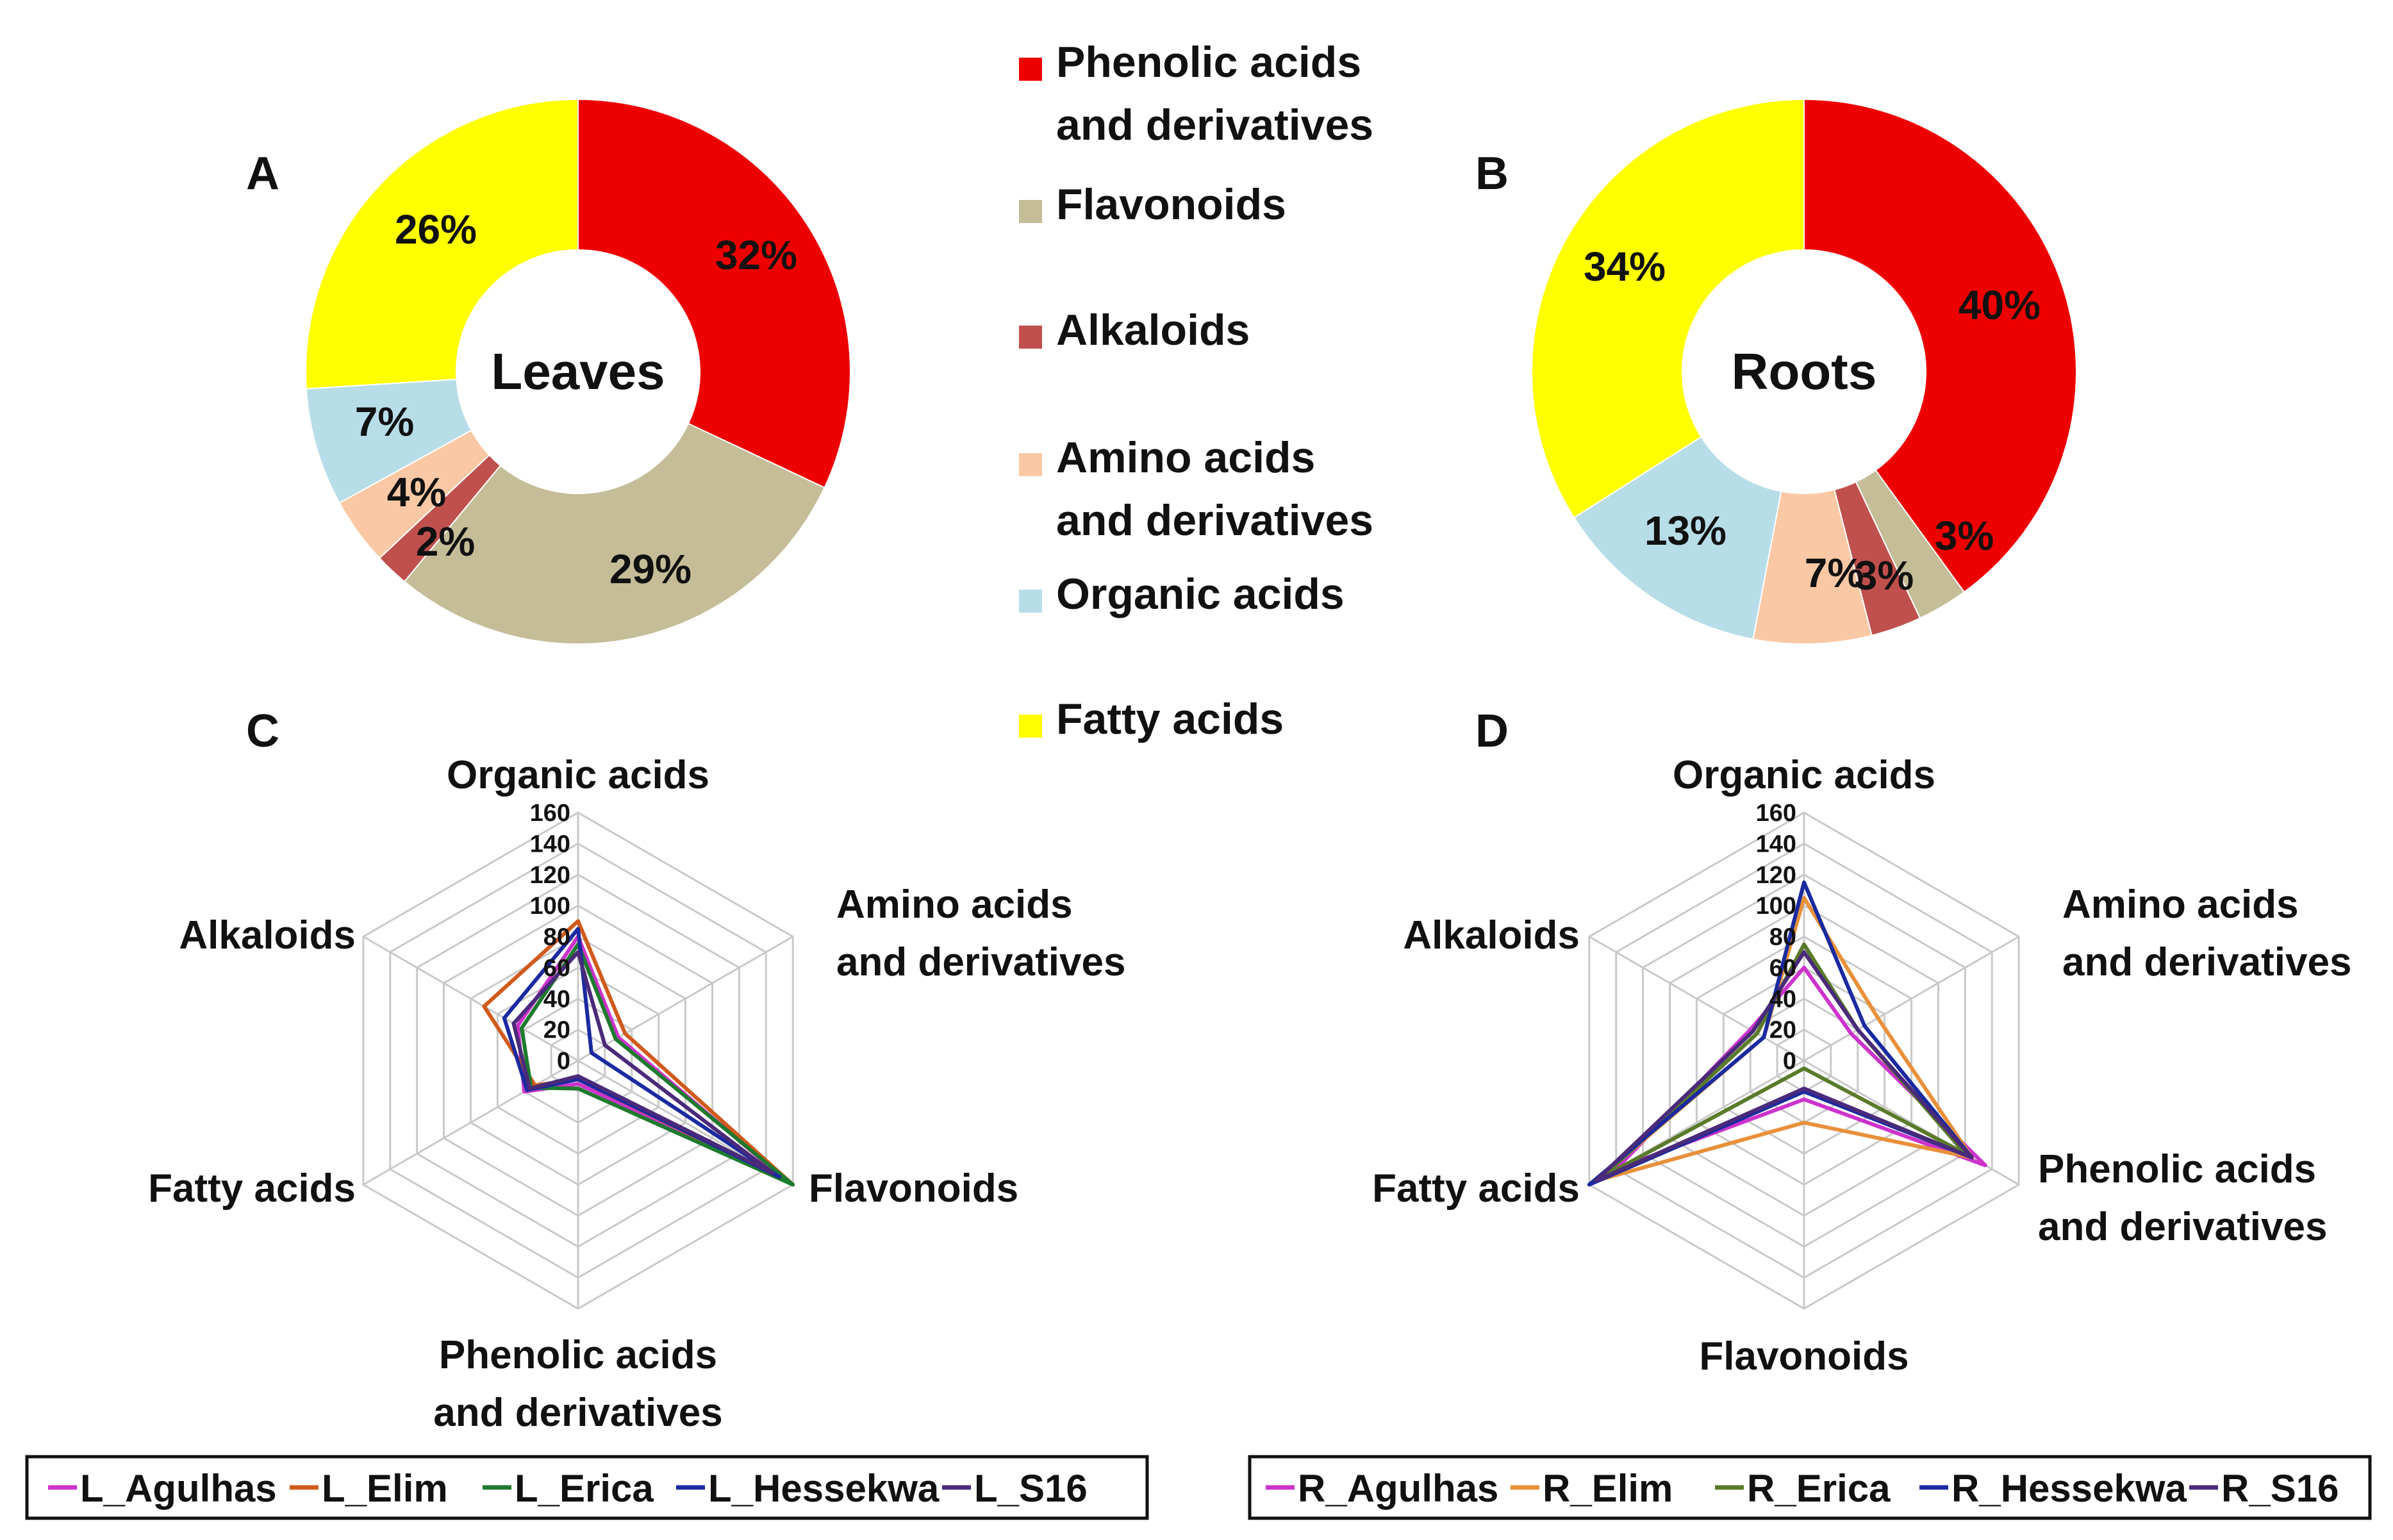  I want to click on radial-tick-label: 100, so click(550, 907).